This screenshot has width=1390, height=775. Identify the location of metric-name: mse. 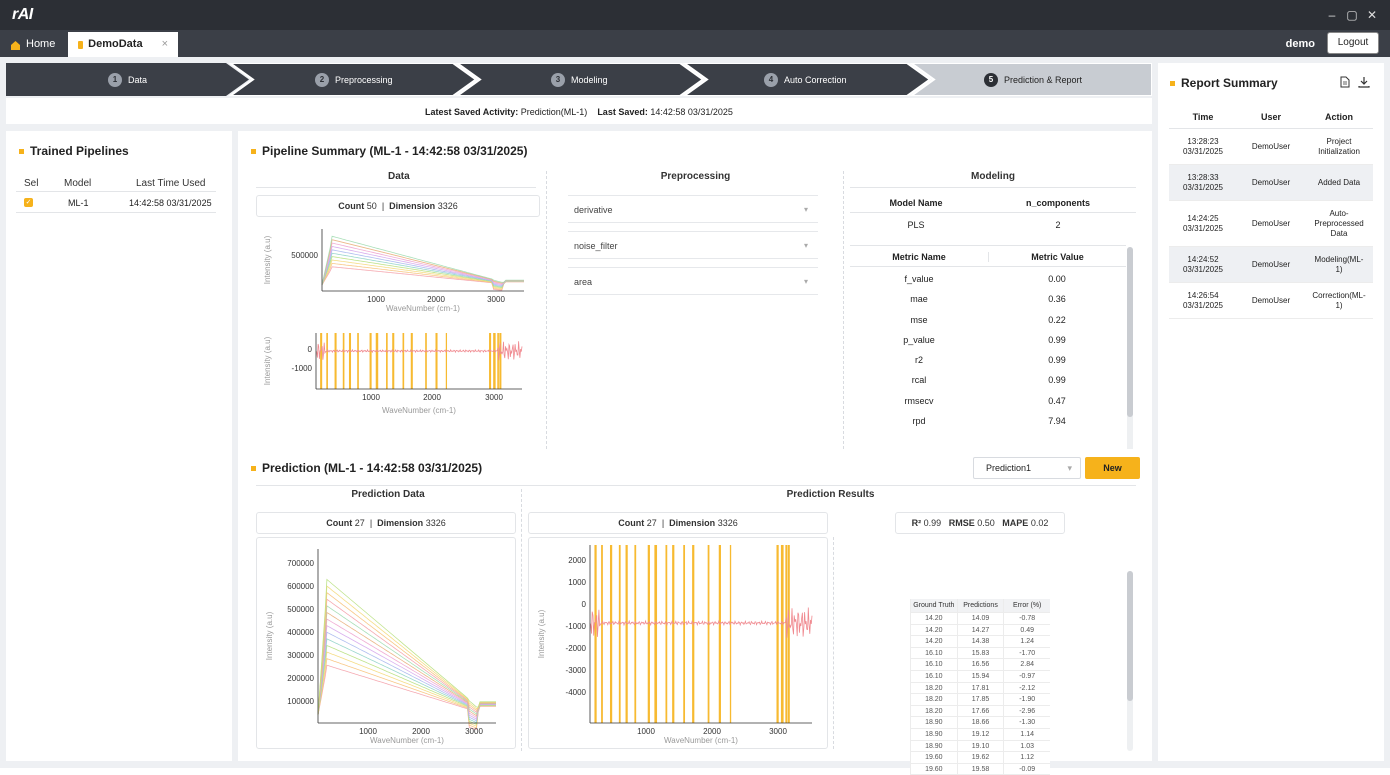
(919, 319).